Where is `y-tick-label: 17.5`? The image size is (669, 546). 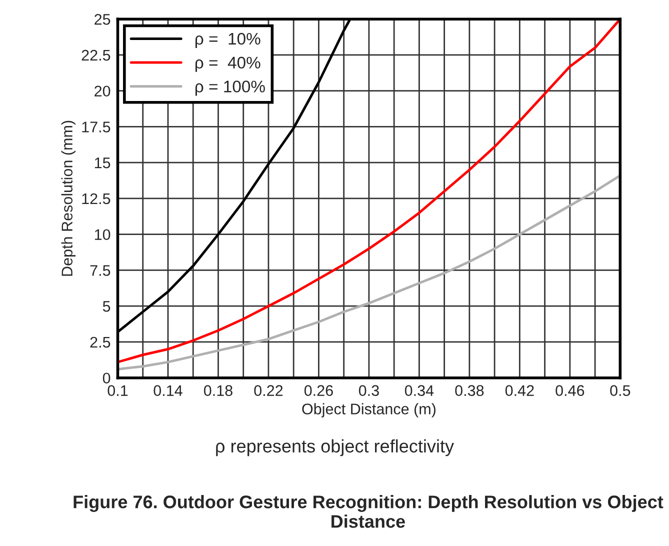 y-tick-label: 17.5 is located at coordinates (96, 127).